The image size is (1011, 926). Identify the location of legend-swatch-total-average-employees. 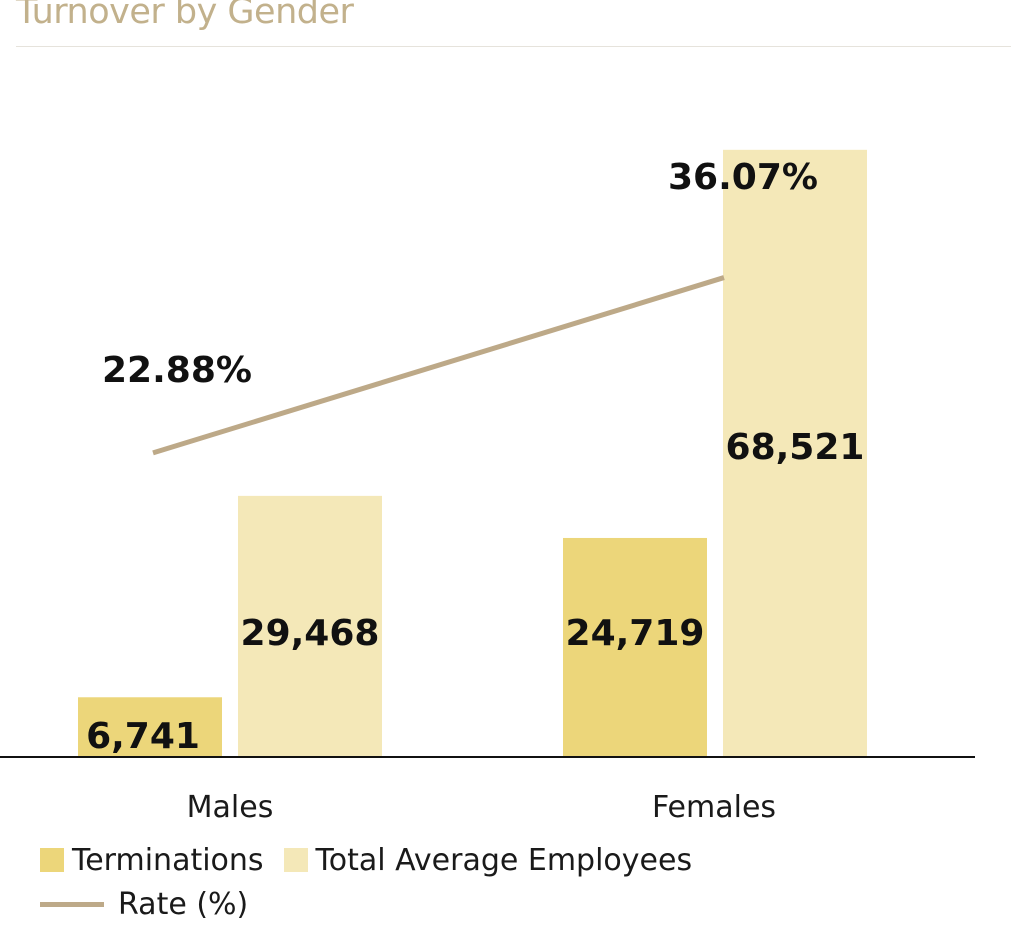
(295, 860).